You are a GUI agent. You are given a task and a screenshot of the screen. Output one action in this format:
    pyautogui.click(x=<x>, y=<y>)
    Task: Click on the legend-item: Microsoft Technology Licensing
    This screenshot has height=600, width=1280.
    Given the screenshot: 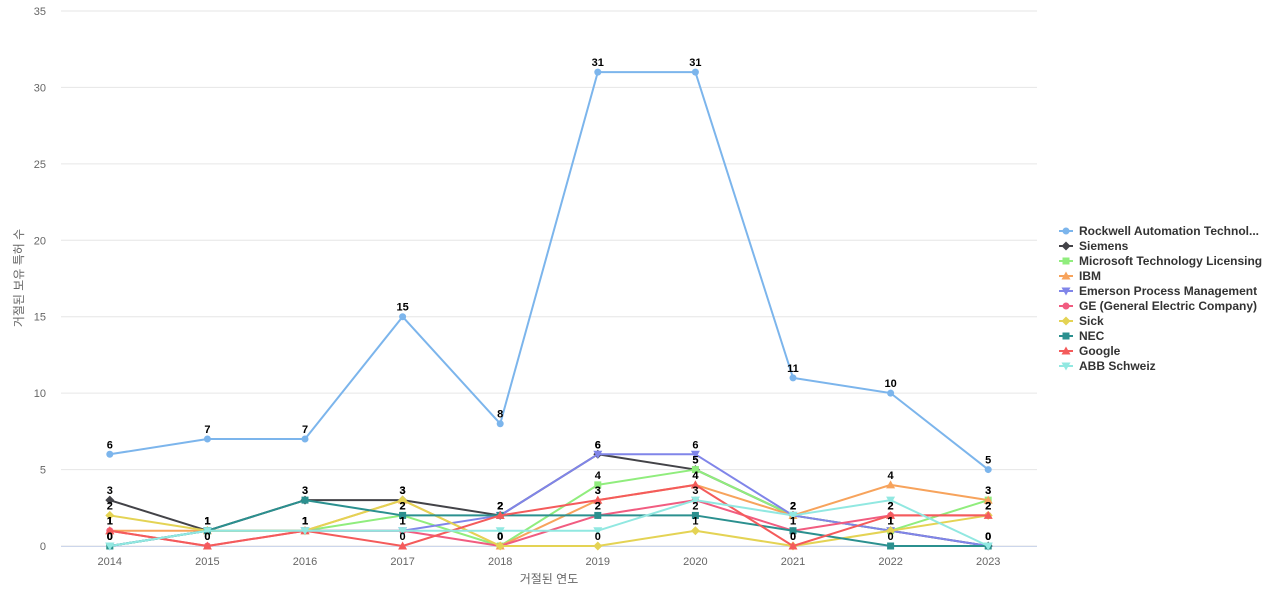 What is the action you would take?
    pyautogui.click(x=1160, y=261)
    